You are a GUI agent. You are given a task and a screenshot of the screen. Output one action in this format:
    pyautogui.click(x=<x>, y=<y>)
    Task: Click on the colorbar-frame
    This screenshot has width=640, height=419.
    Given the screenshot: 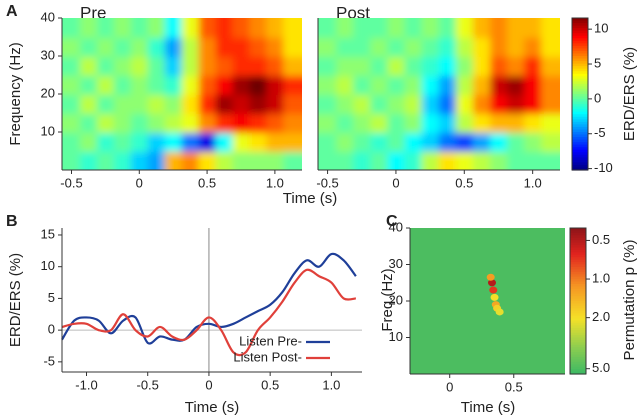 What is the action you would take?
    pyautogui.click(x=578, y=301)
    